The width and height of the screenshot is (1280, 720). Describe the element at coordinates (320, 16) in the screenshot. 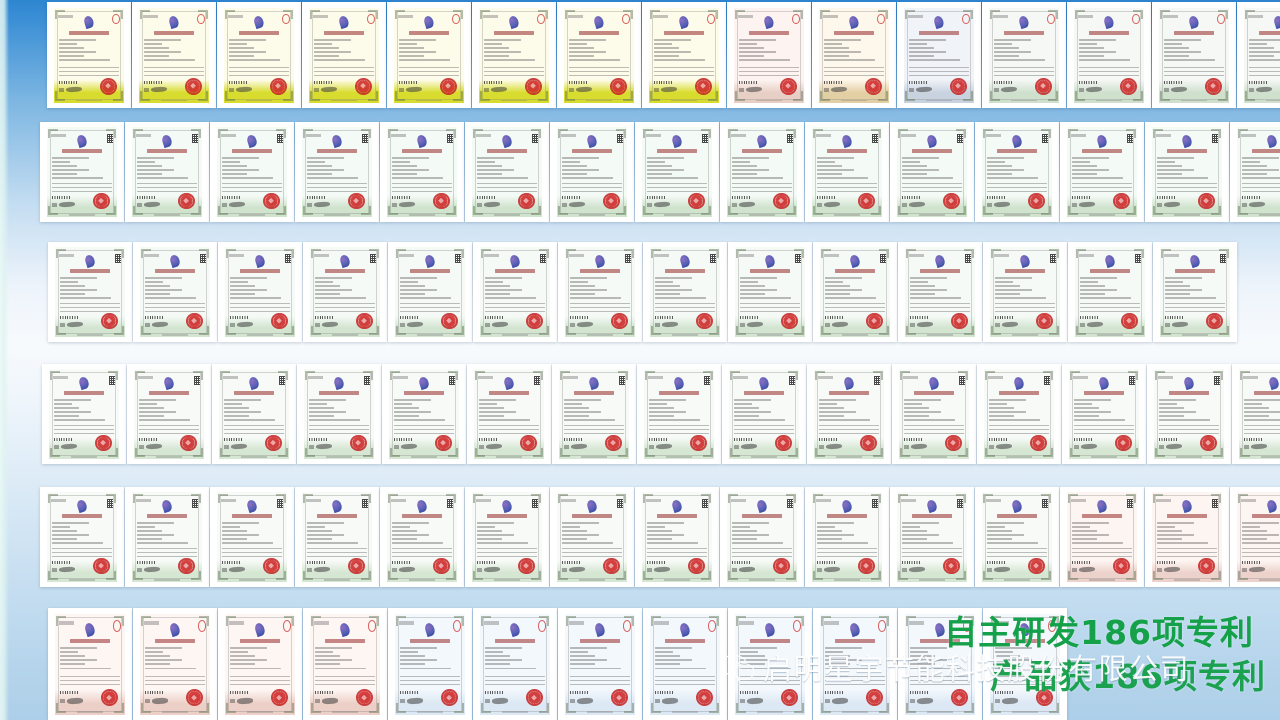

I see `certificate-header-text` at that location.